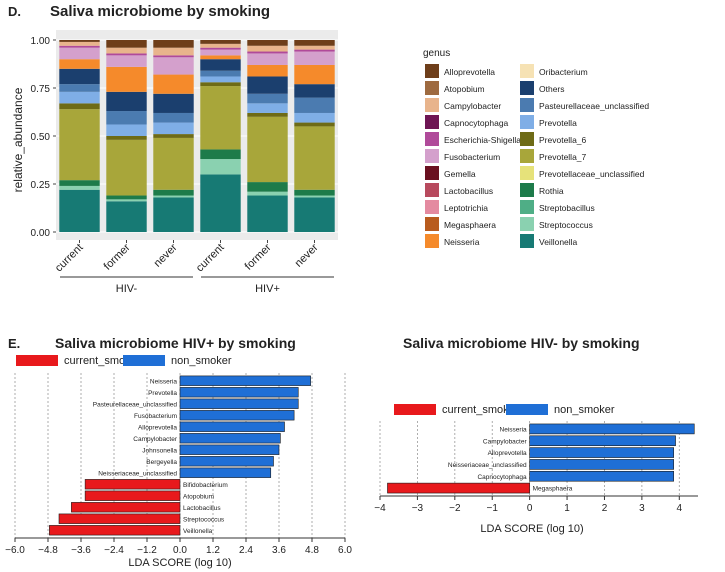 This screenshot has height=572, width=725. I want to click on lda-bar-streptococcus, so click(119, 518).